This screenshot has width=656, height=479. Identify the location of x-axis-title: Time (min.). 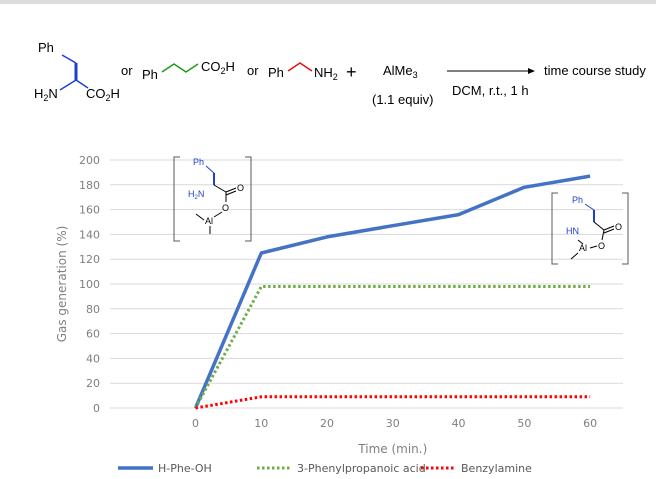
(392, 449).